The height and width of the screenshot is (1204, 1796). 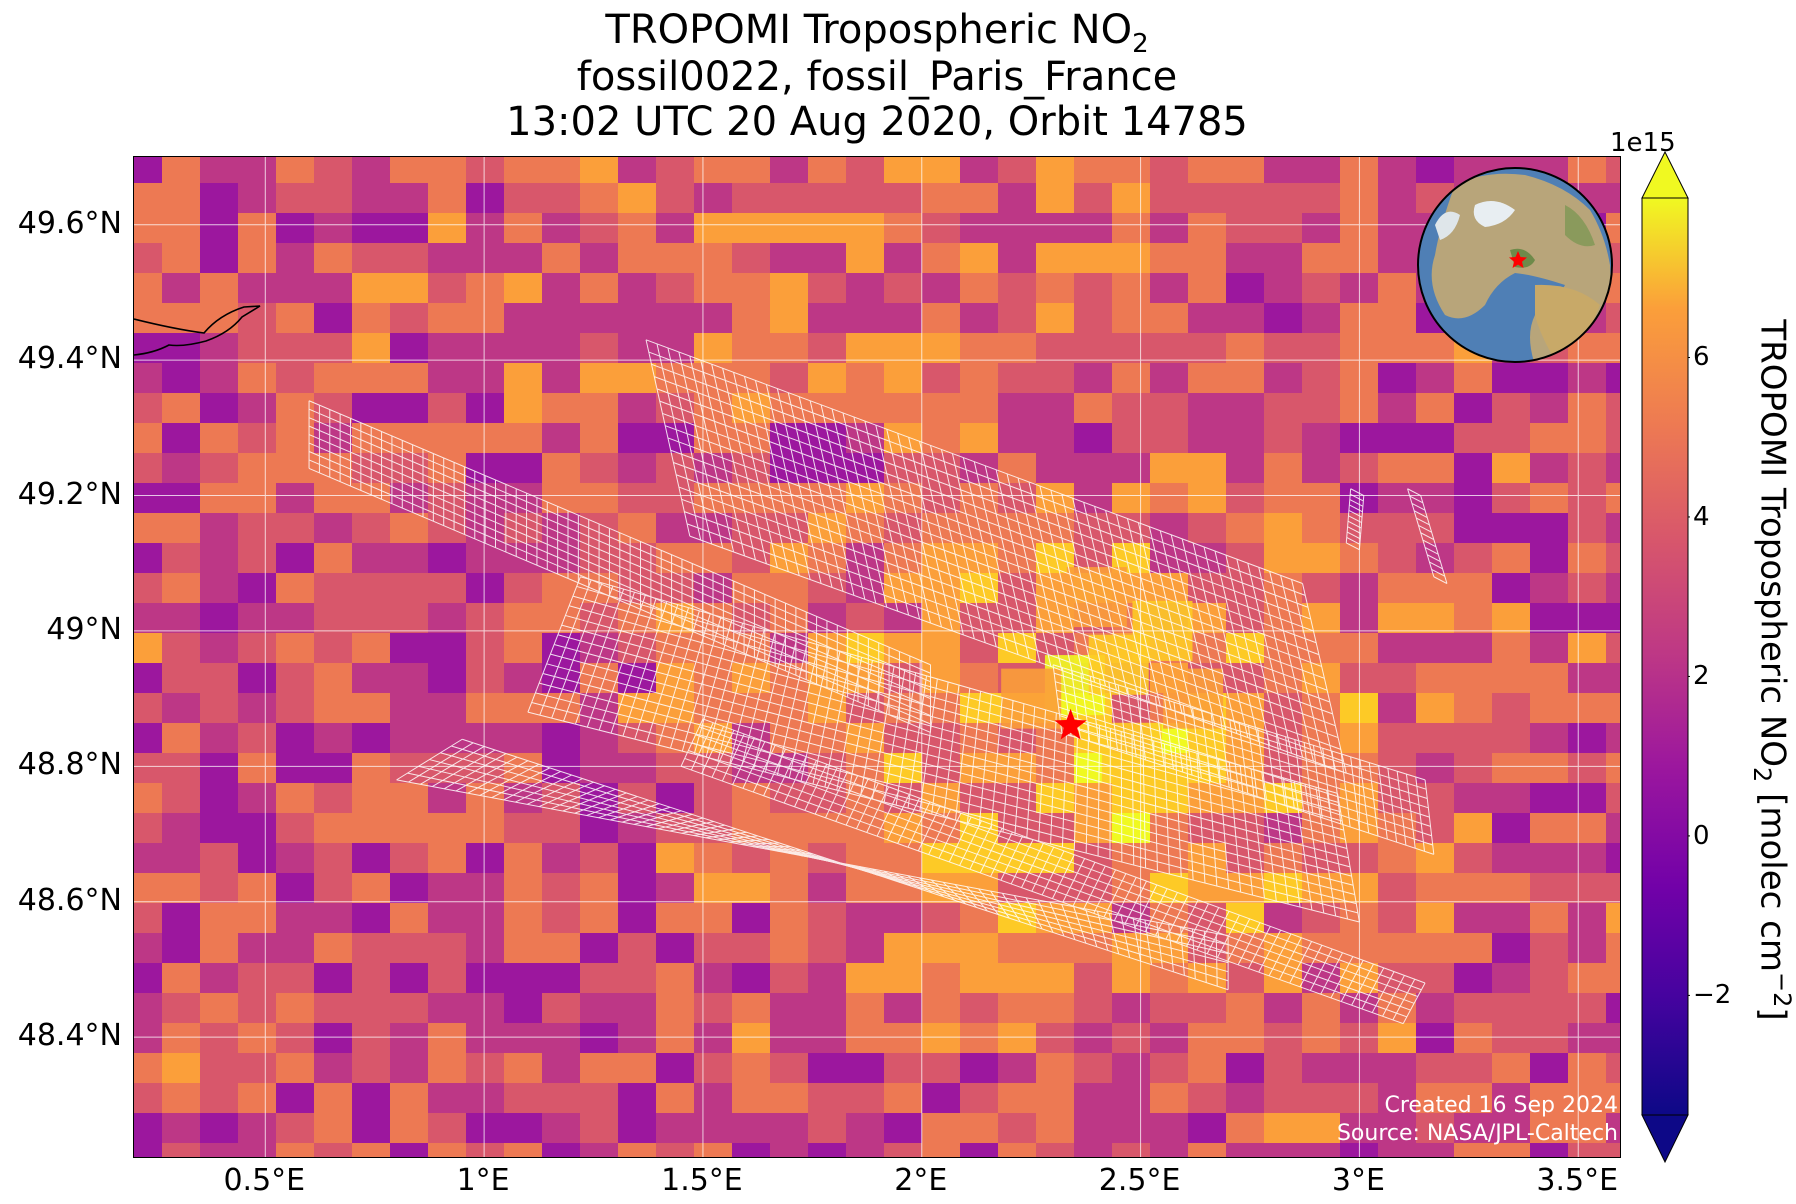 What do you see at coordinates (1070, 724) in the screenshot?
I see `star-icon` at bounding box center [1070, 724].